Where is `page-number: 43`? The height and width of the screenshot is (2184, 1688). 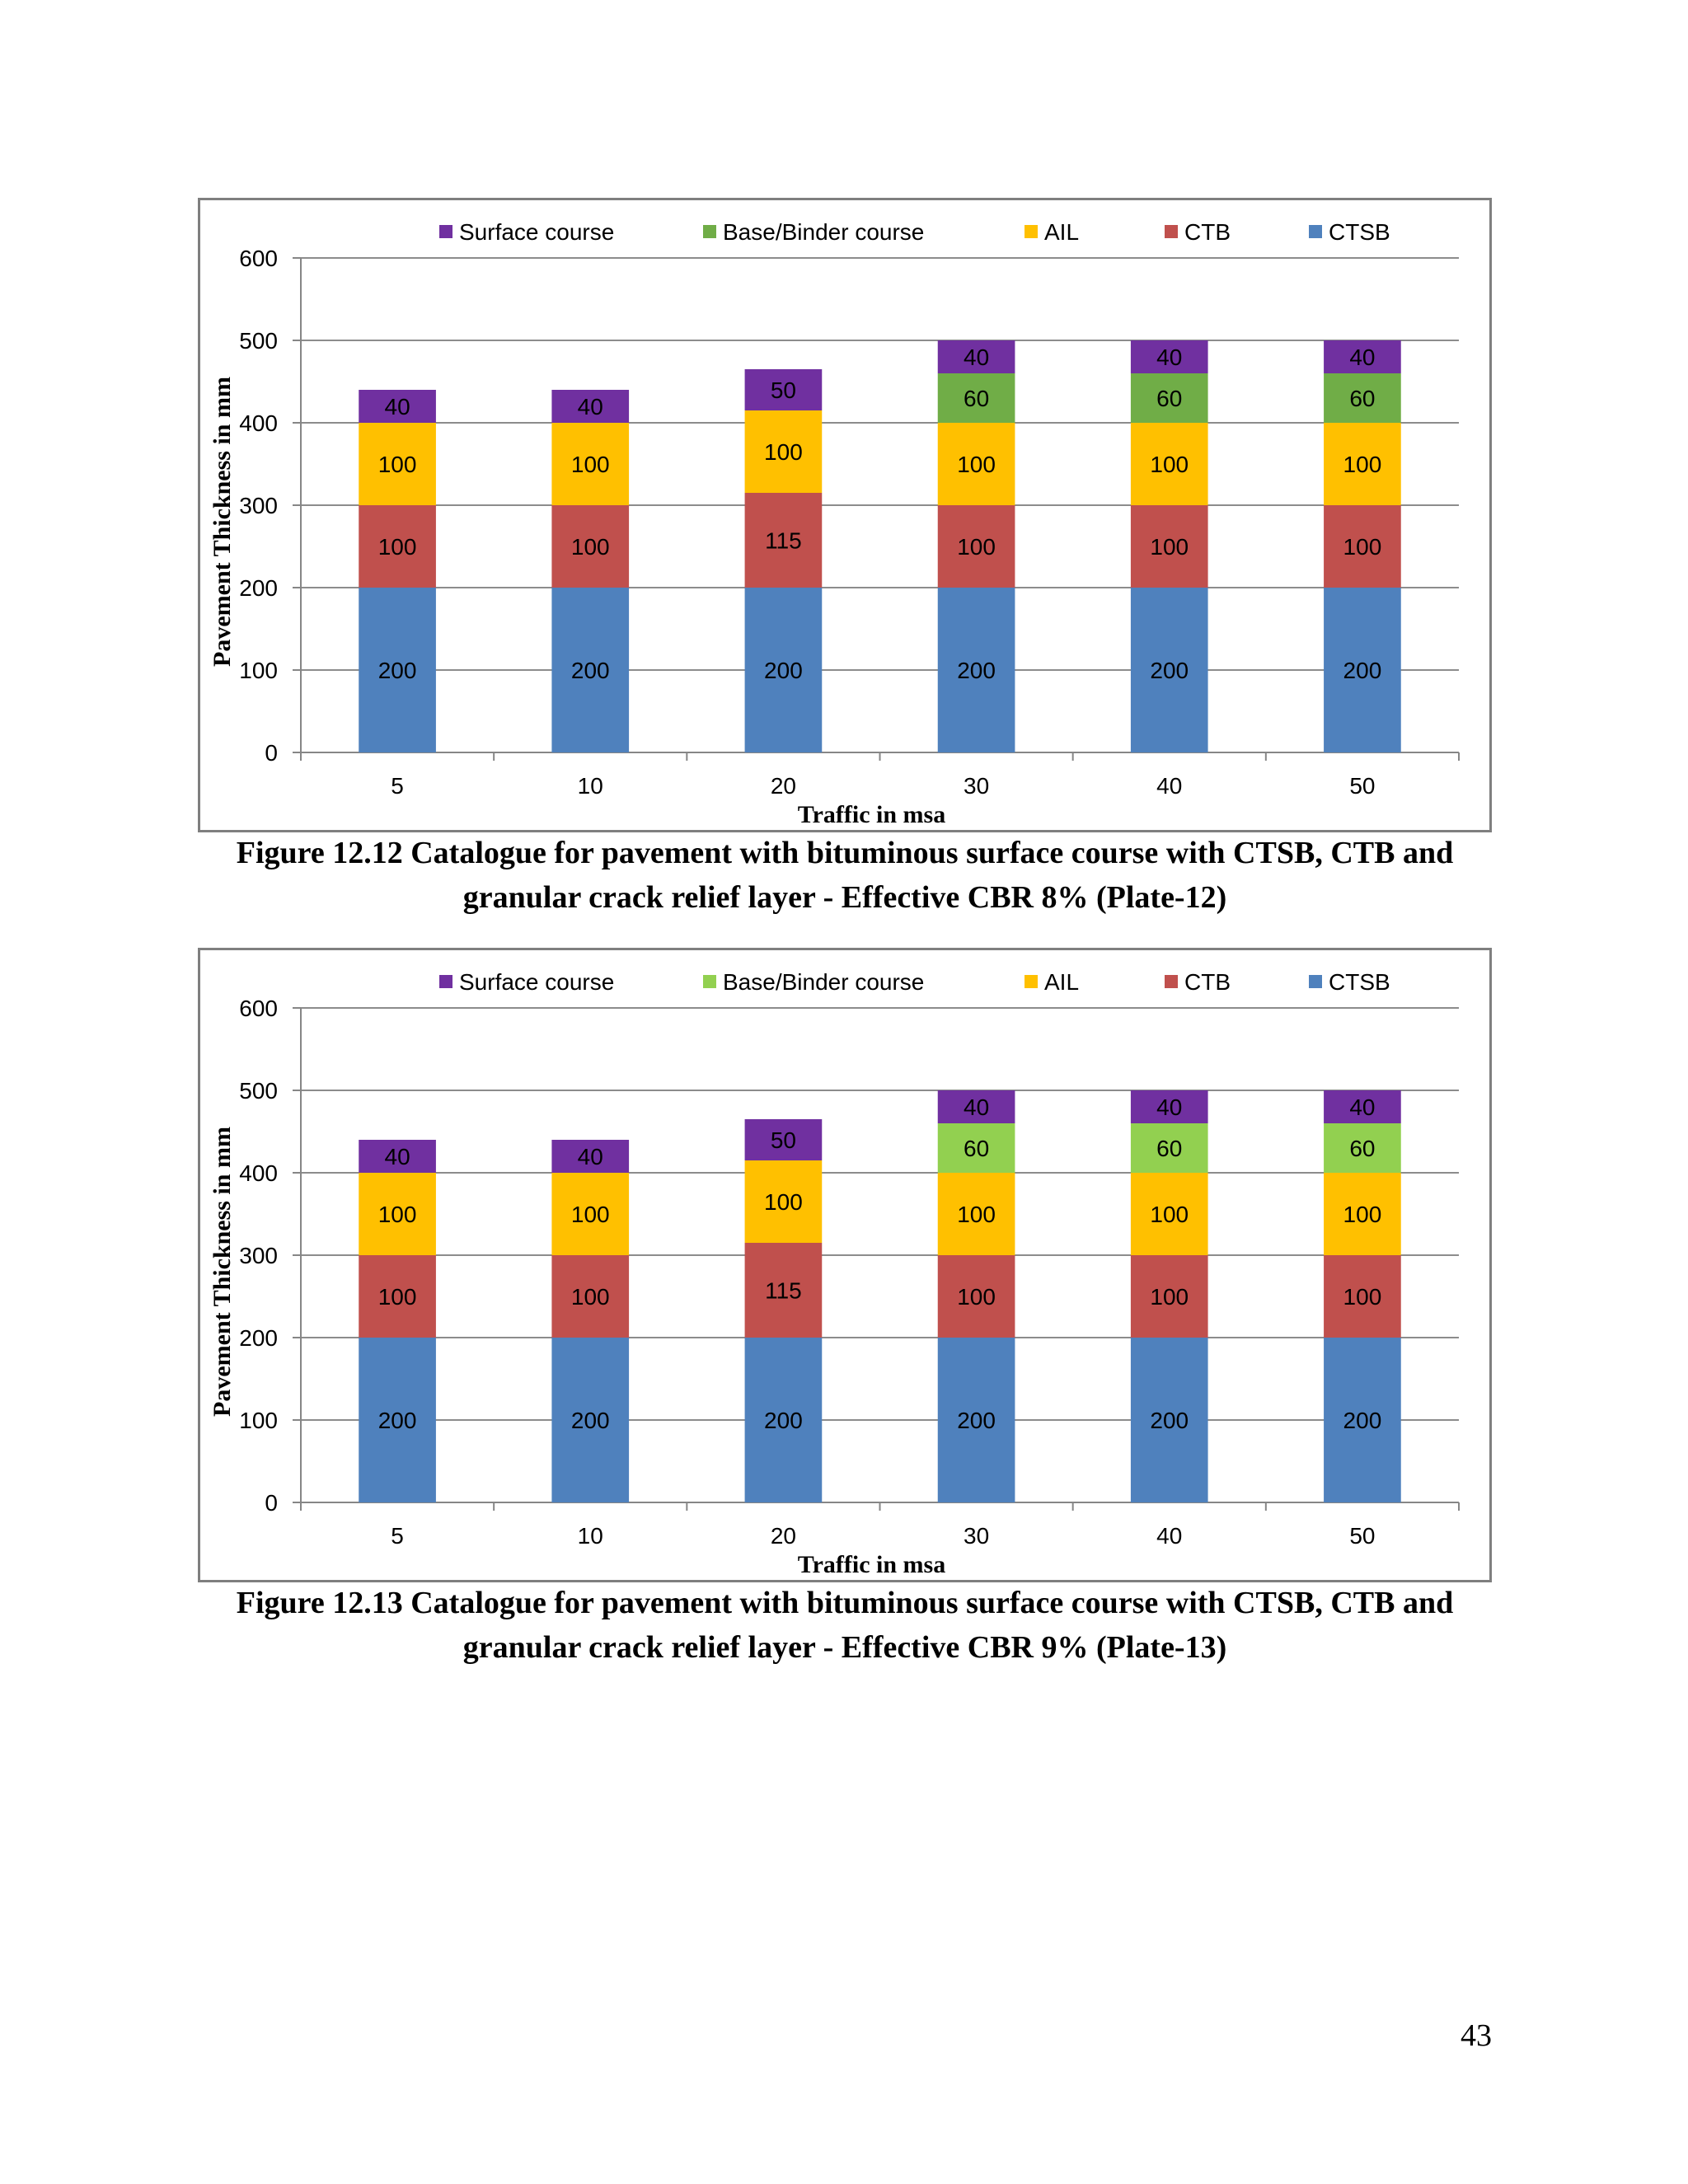
page-number: 43 is located at coordinates (1477, 2035).